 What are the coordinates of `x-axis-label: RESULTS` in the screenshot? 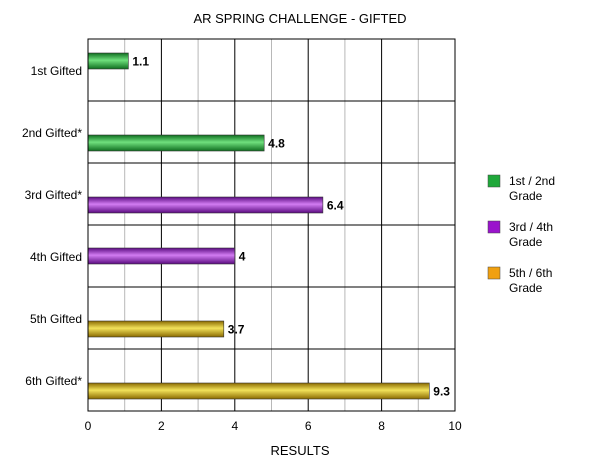 It's located at (300, 450).